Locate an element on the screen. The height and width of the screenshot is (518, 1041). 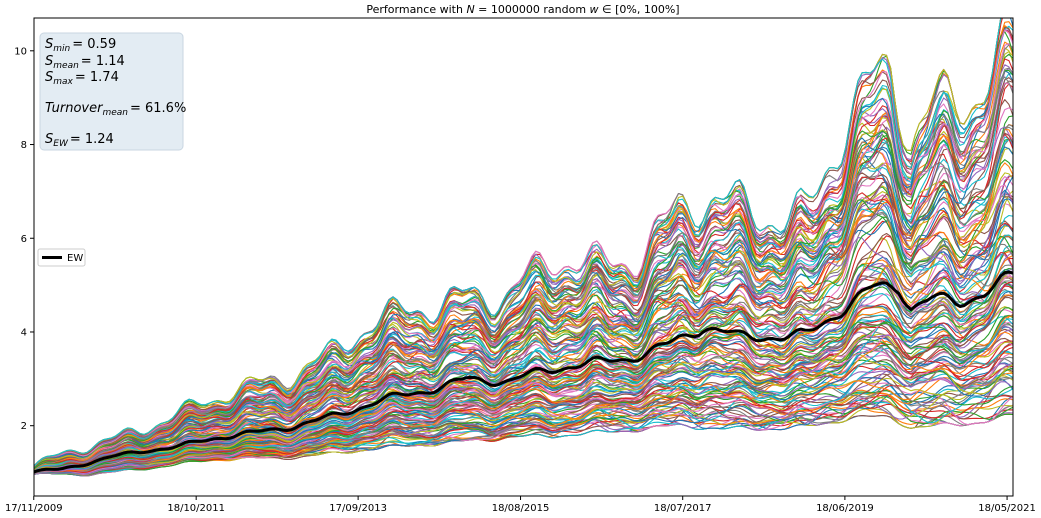
random-portfolio-line is located at coordinates (523, 439).